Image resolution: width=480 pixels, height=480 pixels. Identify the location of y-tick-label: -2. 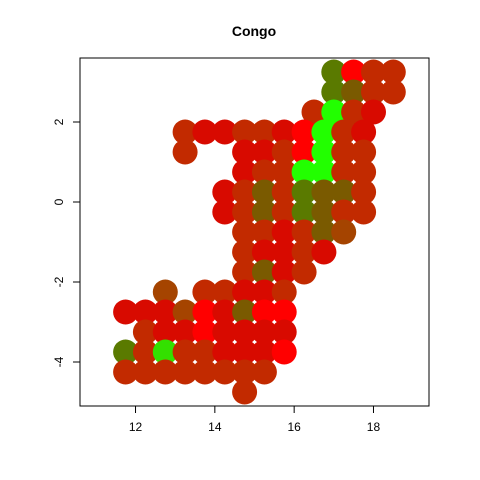
(59, 281).